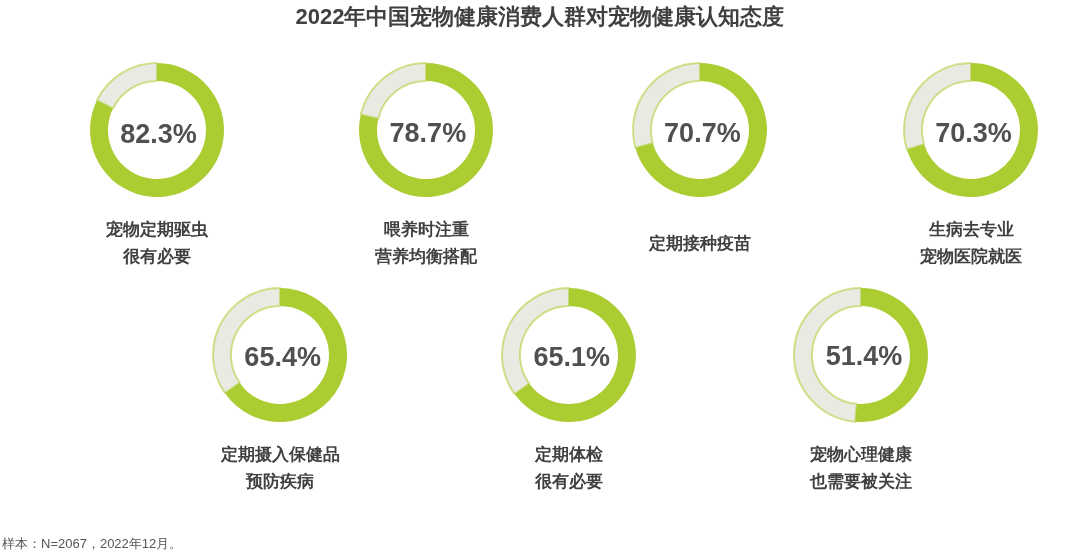 This screenshot has width=1080, height=559. What do you see at coordinates (571, 357) in the screenshot?
I see `data-label: 65.1%` at bounding box center [571, 357].